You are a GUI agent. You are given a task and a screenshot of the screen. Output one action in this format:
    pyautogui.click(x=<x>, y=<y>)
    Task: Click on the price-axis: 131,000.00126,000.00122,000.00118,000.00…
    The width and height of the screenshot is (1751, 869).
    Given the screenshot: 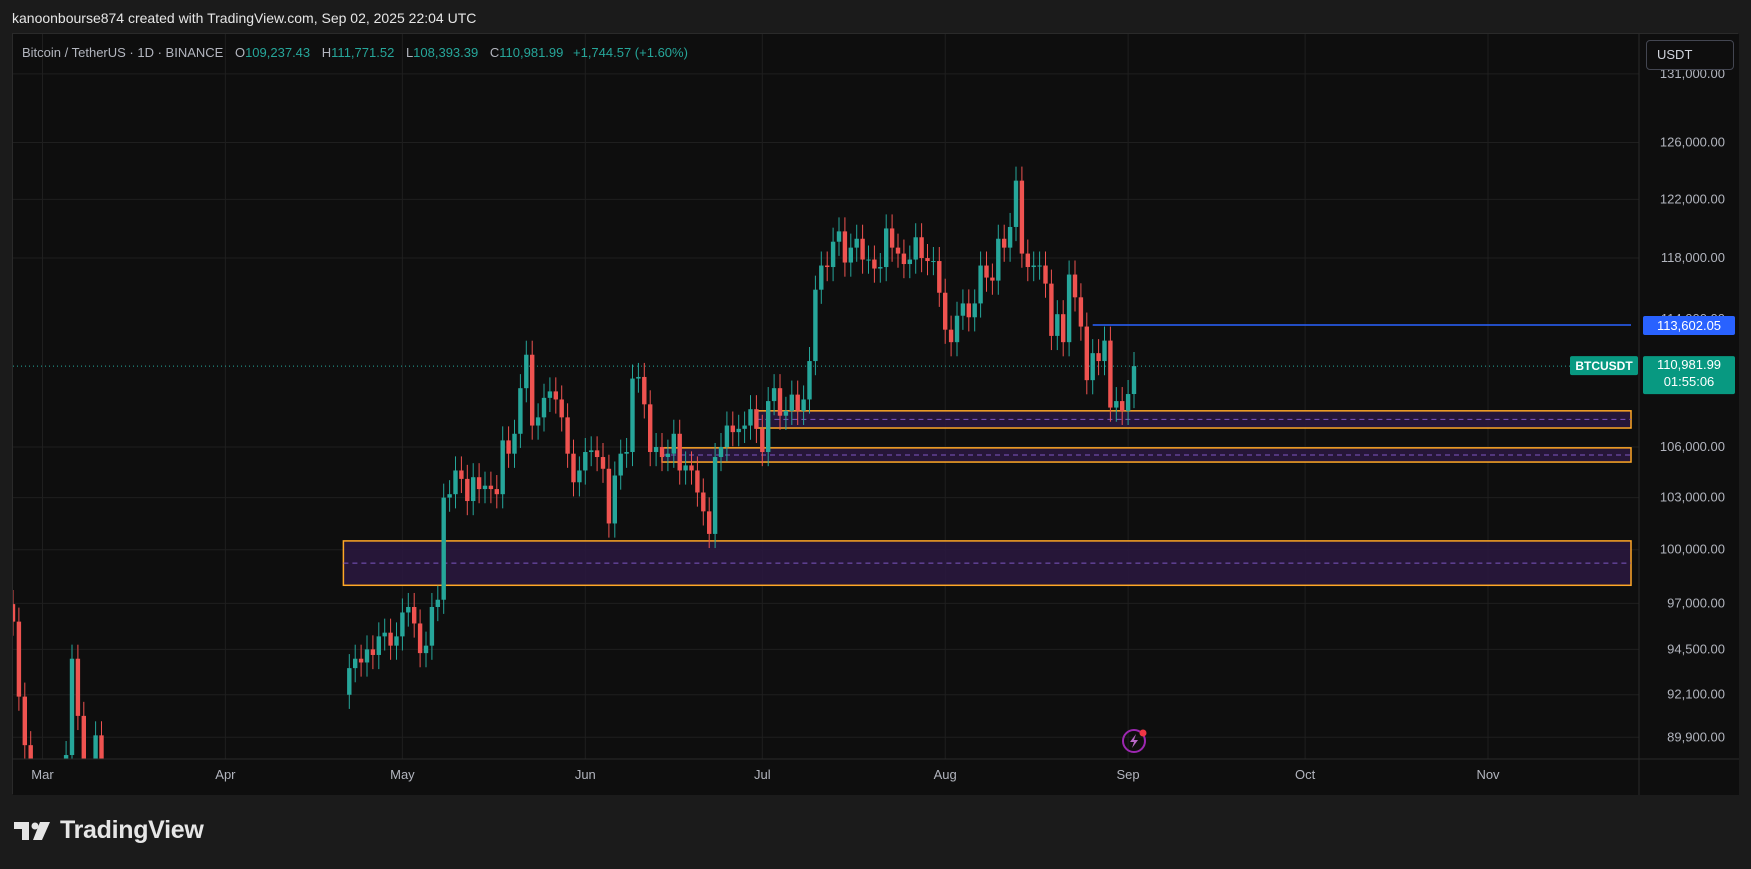 What is the action you would take?
    pyautogui.click(x=1692, y=405)
    